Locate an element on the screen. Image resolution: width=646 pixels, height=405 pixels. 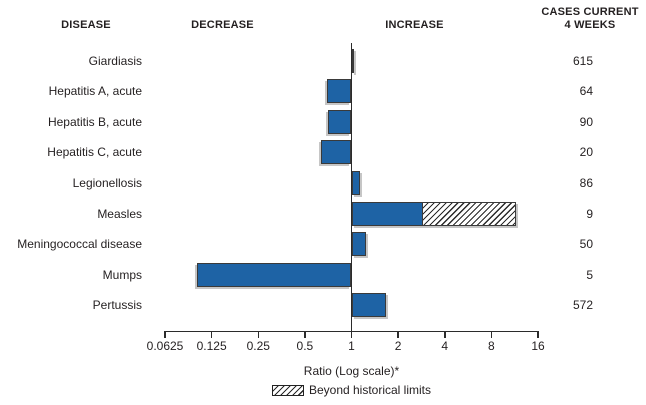
baseline-ratio-1-line is located at coordinates (351, 187).